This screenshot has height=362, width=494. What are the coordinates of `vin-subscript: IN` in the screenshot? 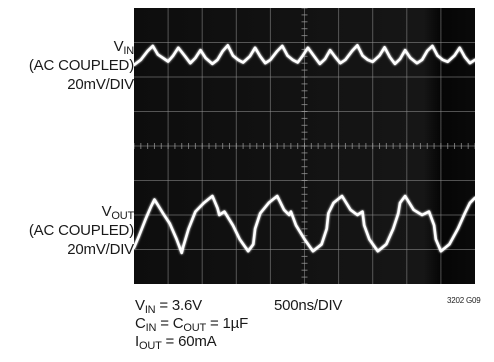 It's located at (128, 51).